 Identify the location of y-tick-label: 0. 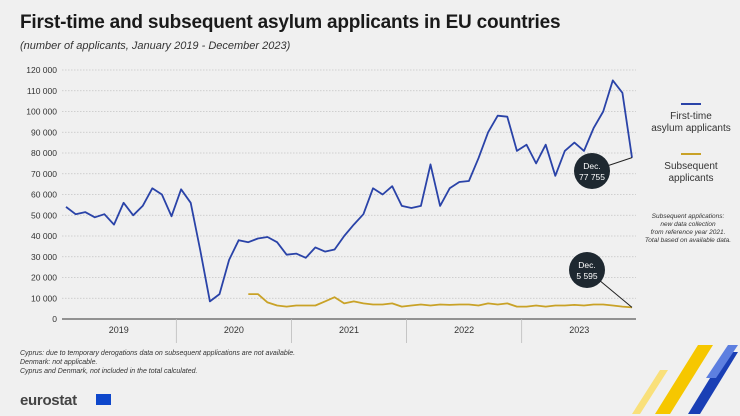
(54, 319).